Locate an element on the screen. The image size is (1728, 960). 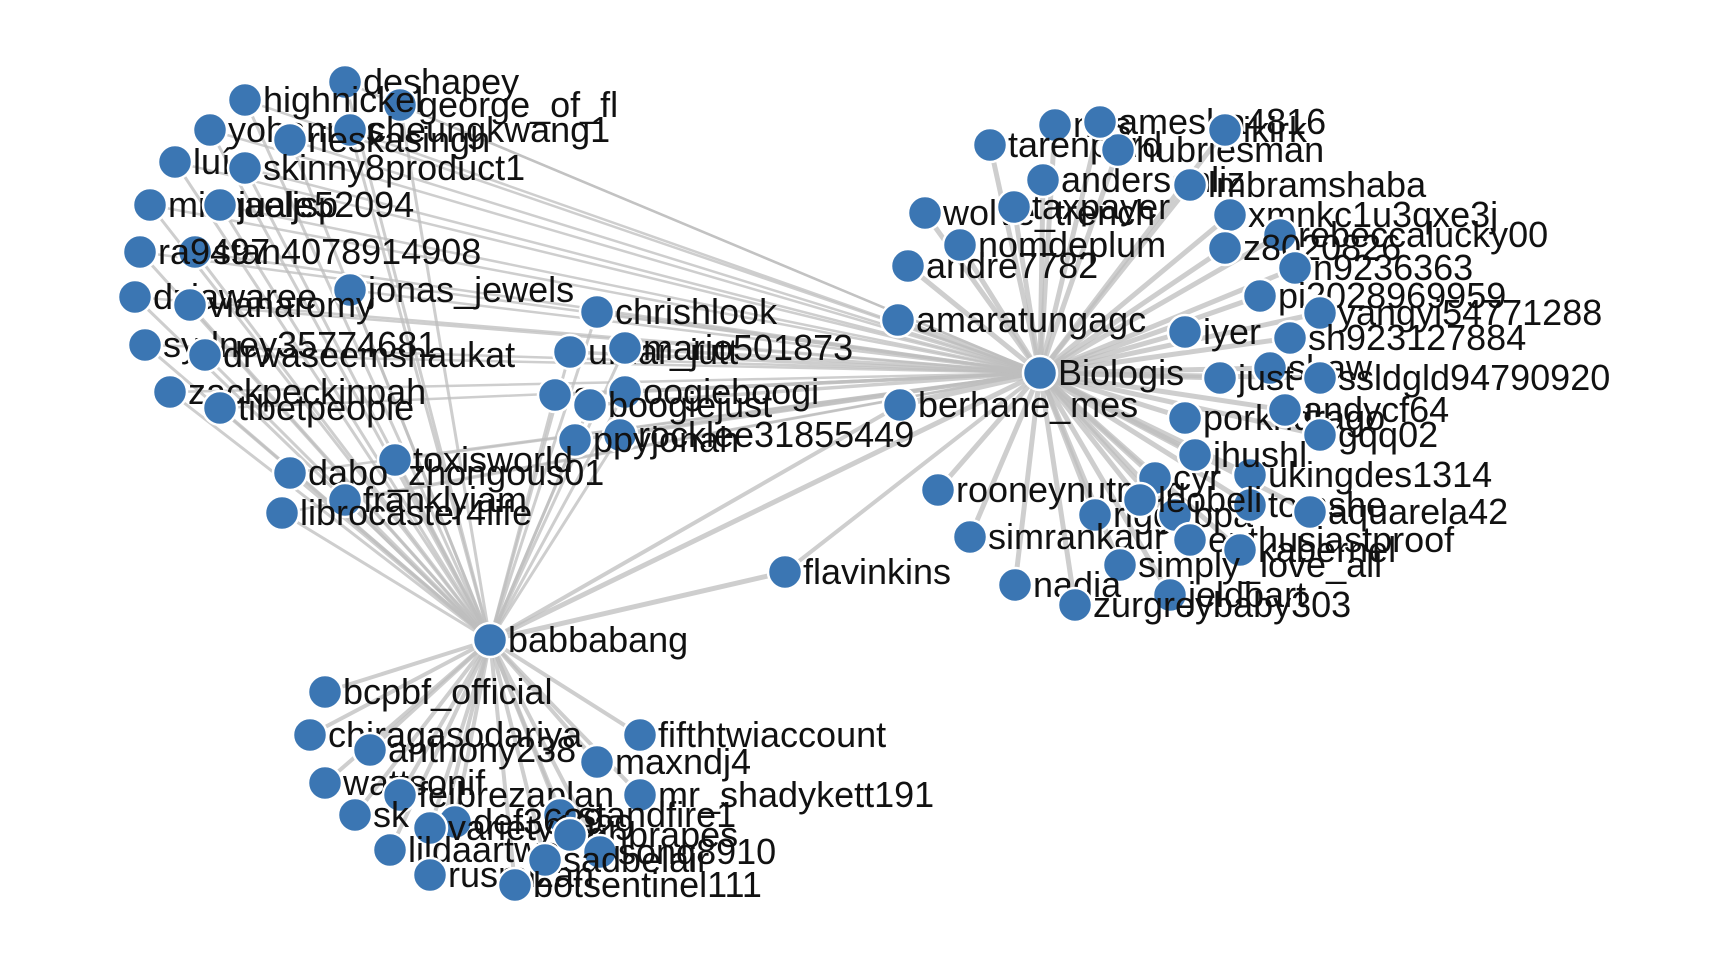
node-fifthtwiaccount: fifthtwiaccount is located at coordinates (753, 734).